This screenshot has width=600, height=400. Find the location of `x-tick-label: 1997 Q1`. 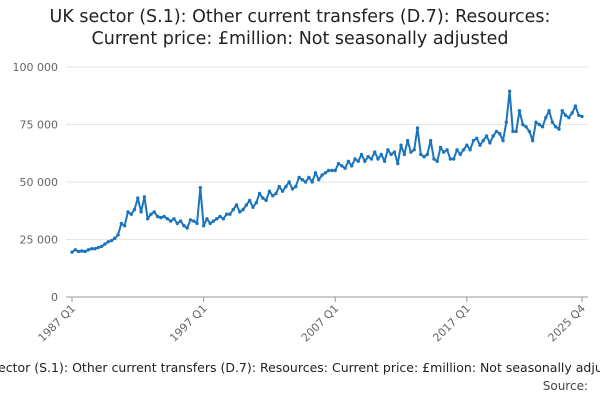

x-tick-label: 1997 Q1 is located at coordinates (188, 323).